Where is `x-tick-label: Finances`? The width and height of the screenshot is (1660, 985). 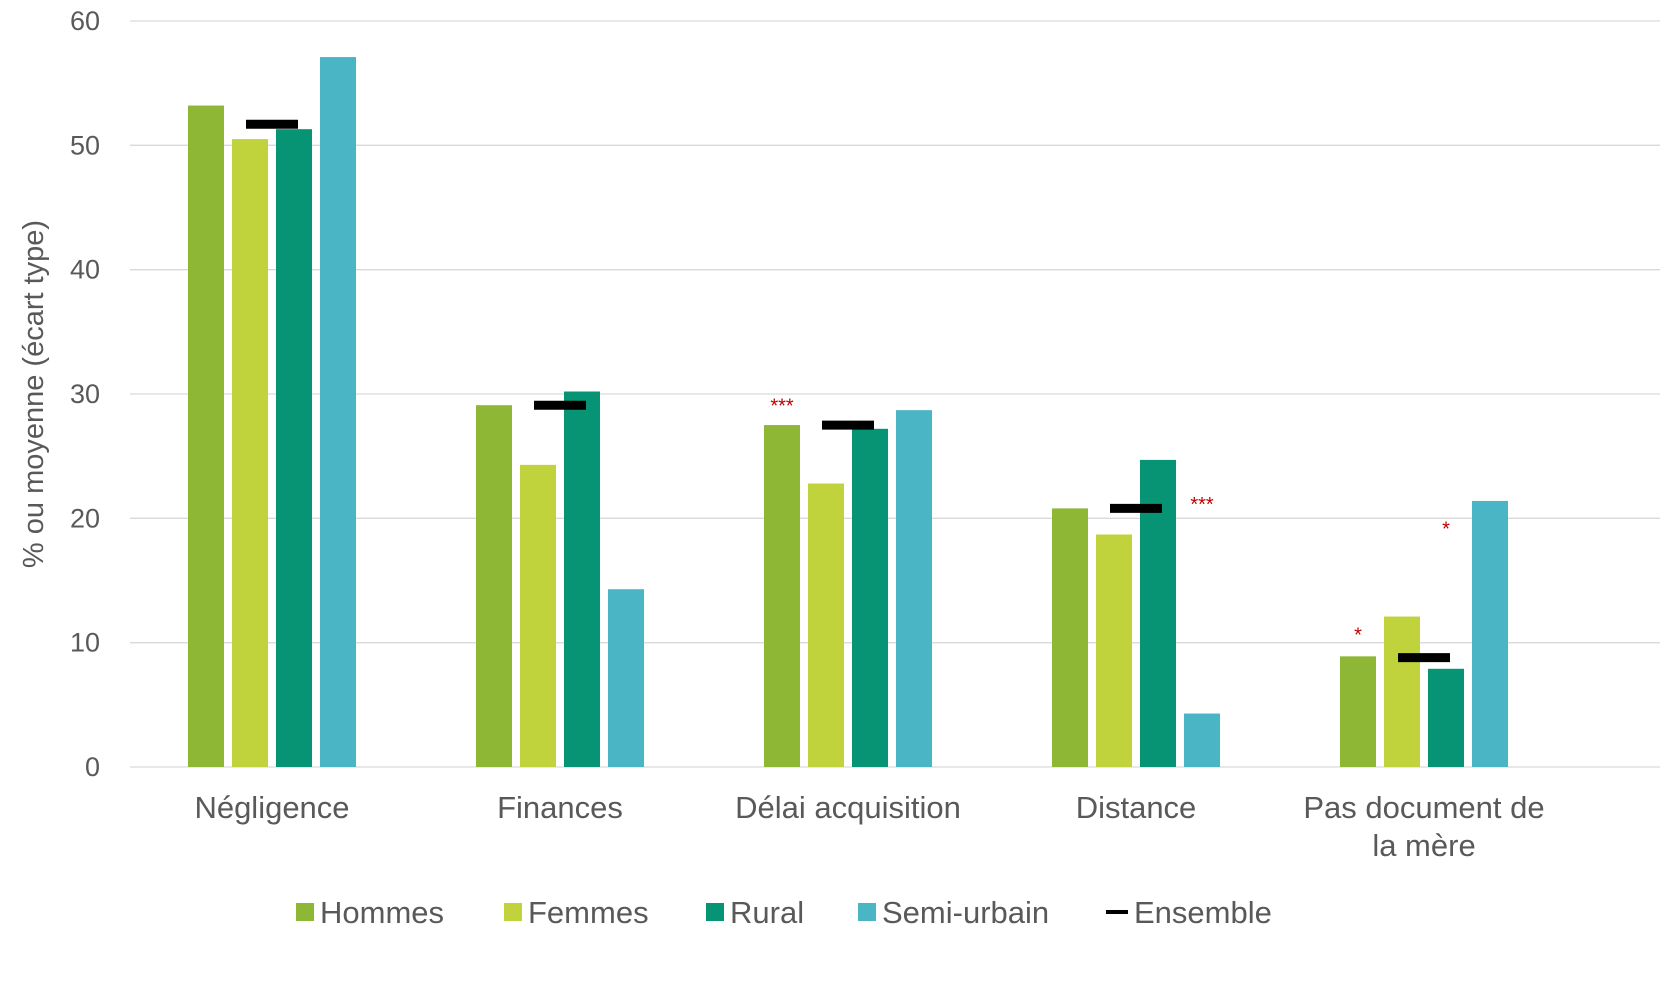 x-tick-label: Finances is located at coordinates (560, 807).